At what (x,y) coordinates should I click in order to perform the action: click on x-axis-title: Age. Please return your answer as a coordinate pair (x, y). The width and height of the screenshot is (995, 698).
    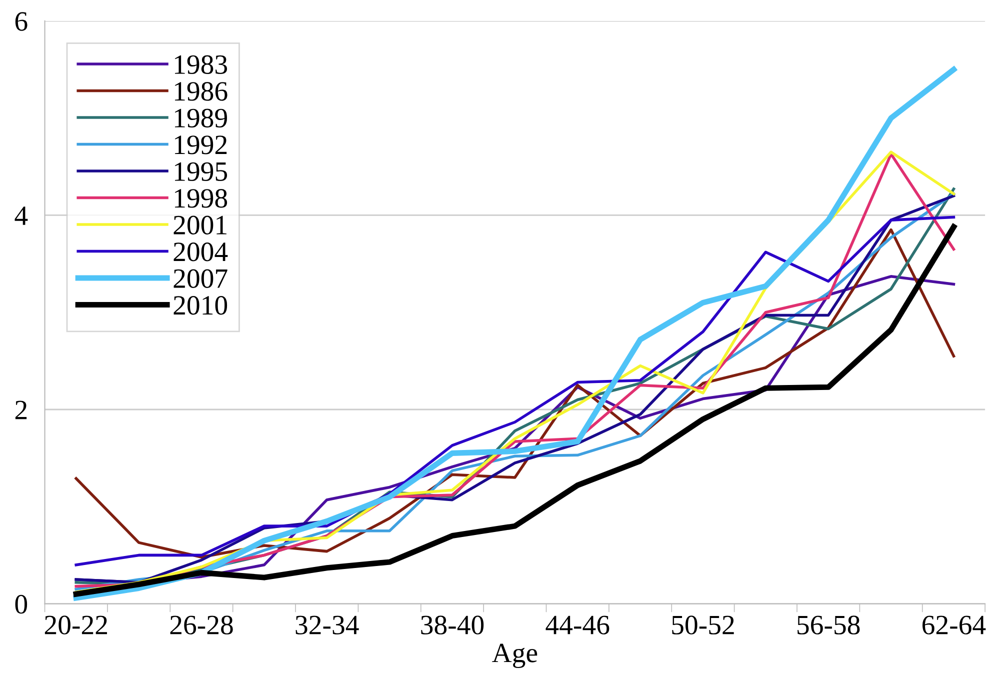
    Looking at the image, I should click on (515, 656).